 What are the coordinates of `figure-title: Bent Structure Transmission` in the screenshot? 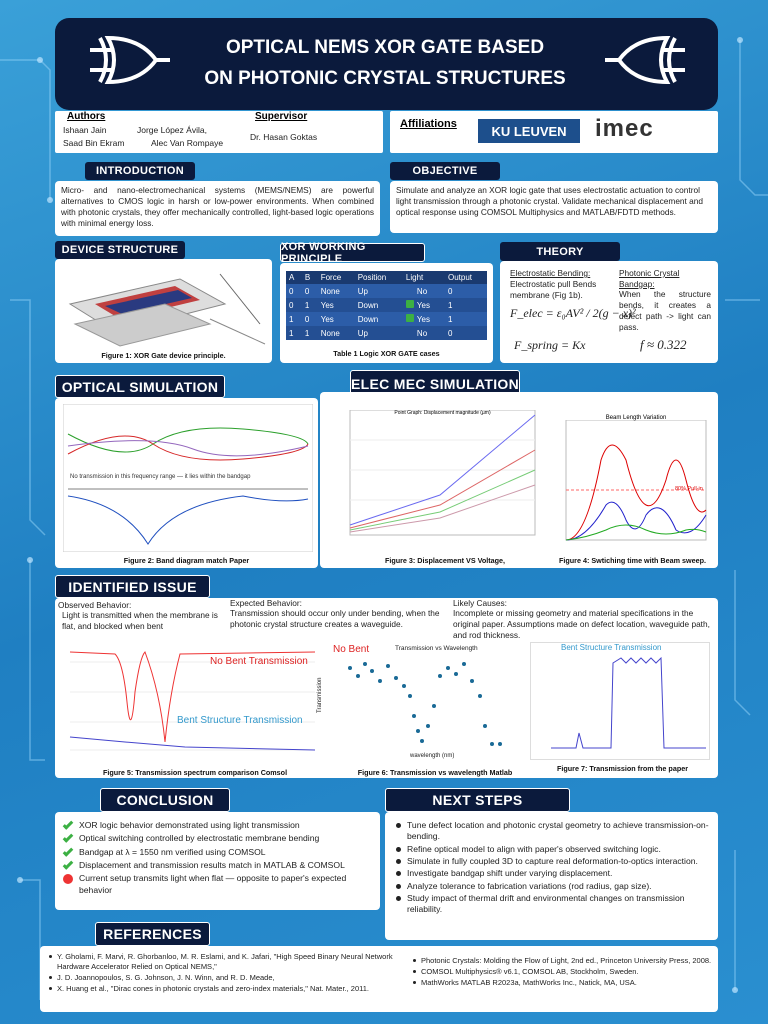 It's located at (611, 647).